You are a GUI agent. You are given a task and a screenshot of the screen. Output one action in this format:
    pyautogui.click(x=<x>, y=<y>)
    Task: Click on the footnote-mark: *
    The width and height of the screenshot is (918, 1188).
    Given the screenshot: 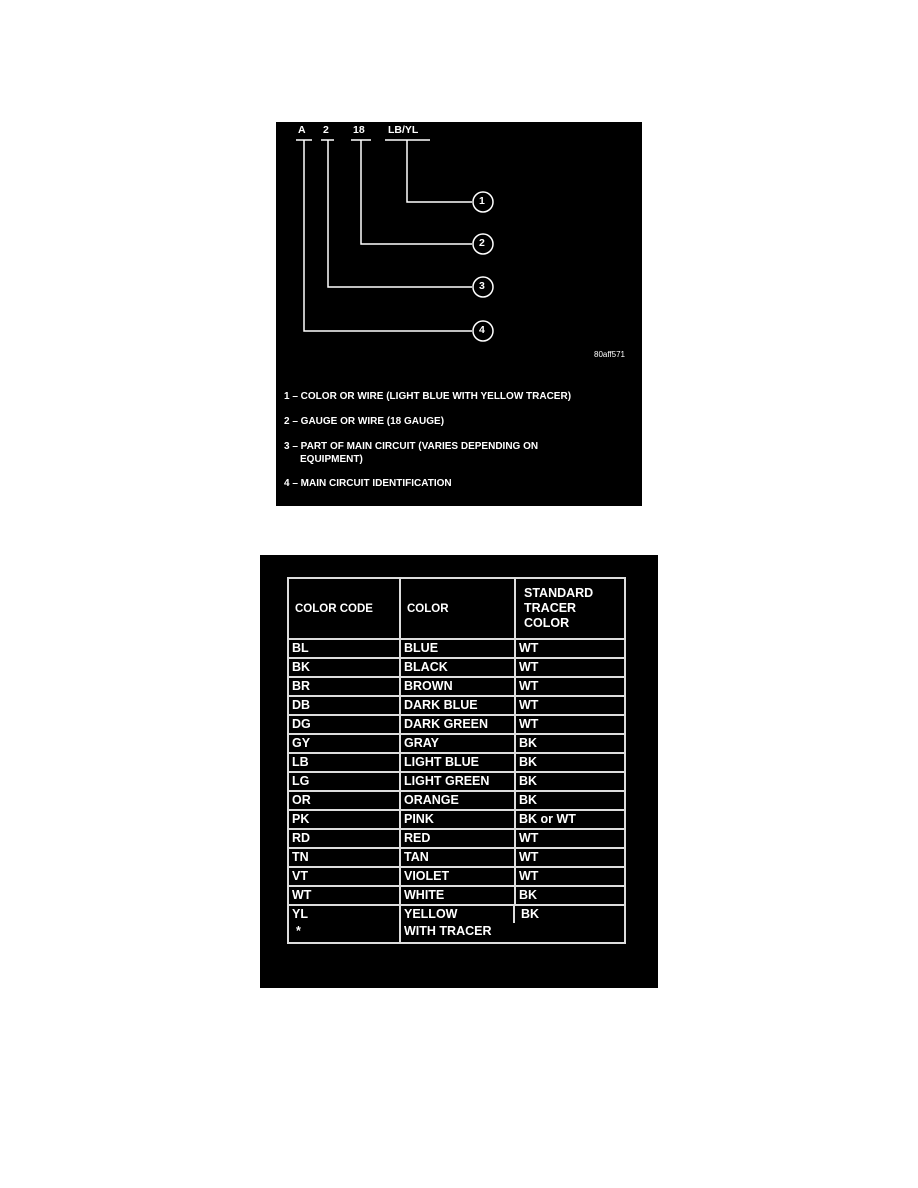 What is the action you would take?
    pyautogui.click(x=298, y=931)
    